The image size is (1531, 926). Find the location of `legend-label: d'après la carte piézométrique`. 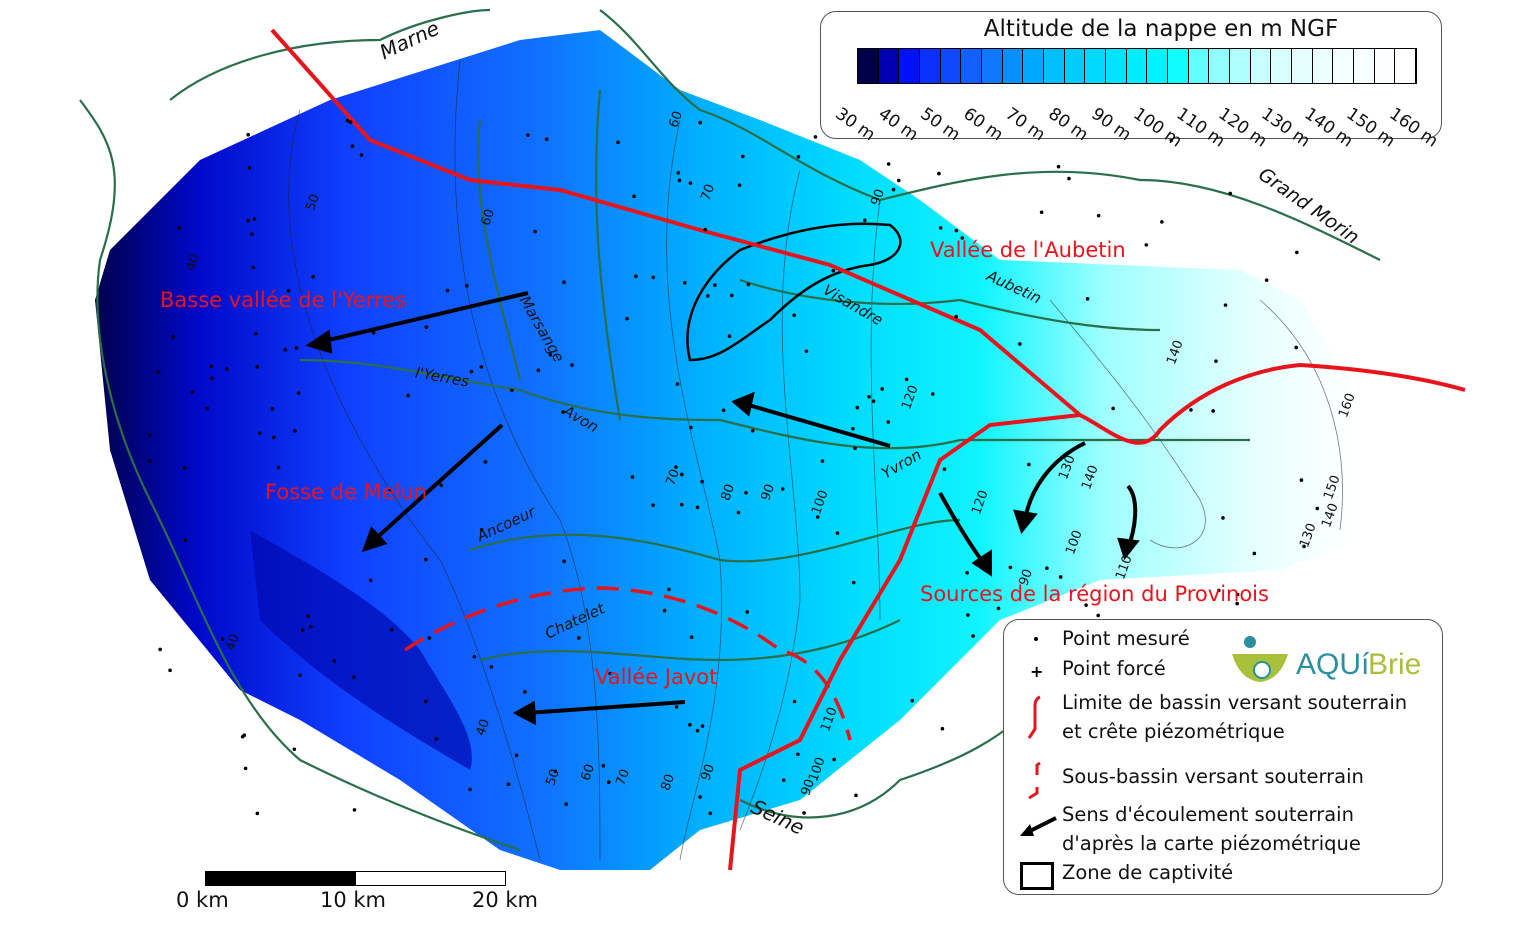

legend-label: d'après la carte piézométrique is located at coordinates (1211, 843).